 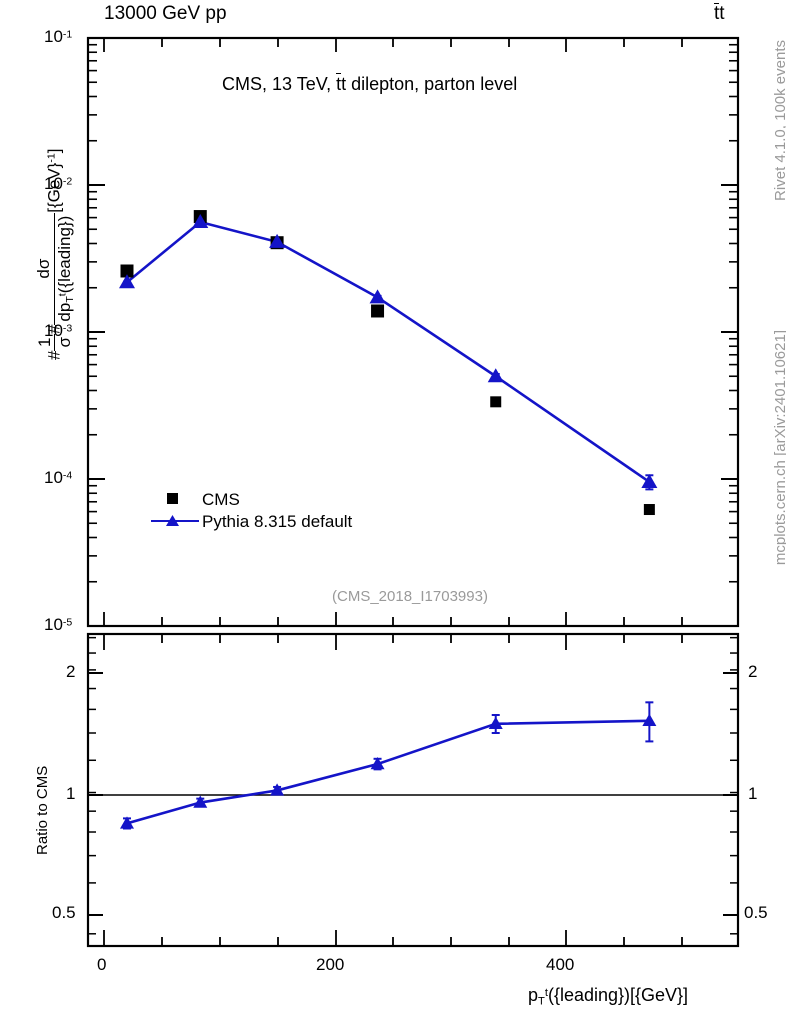 What do you see at coordinates (102, 964) in the screenshot?
I see `x-tick-label-0: 0` at bounding box center [102, 964].